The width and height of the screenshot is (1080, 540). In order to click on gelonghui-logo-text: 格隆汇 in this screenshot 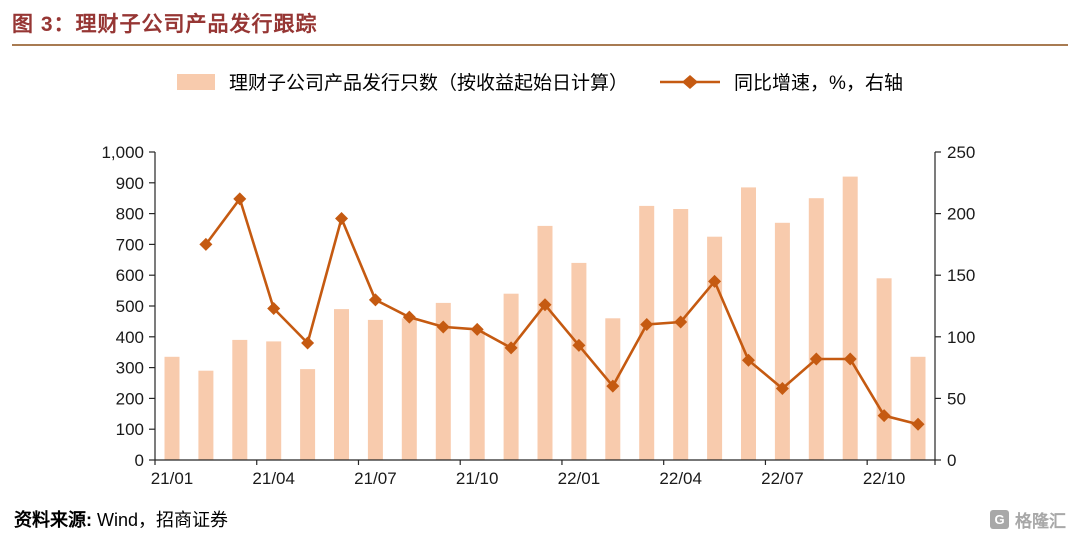, I will do `click(1040, 521)`.